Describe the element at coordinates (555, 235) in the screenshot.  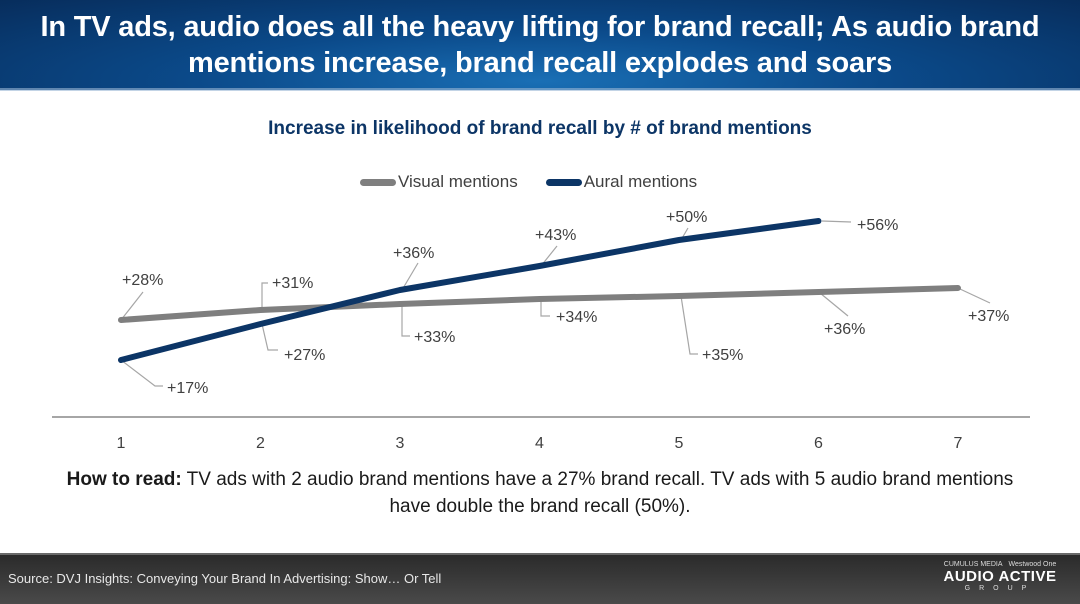
I see `data-label: +43%` at that location.